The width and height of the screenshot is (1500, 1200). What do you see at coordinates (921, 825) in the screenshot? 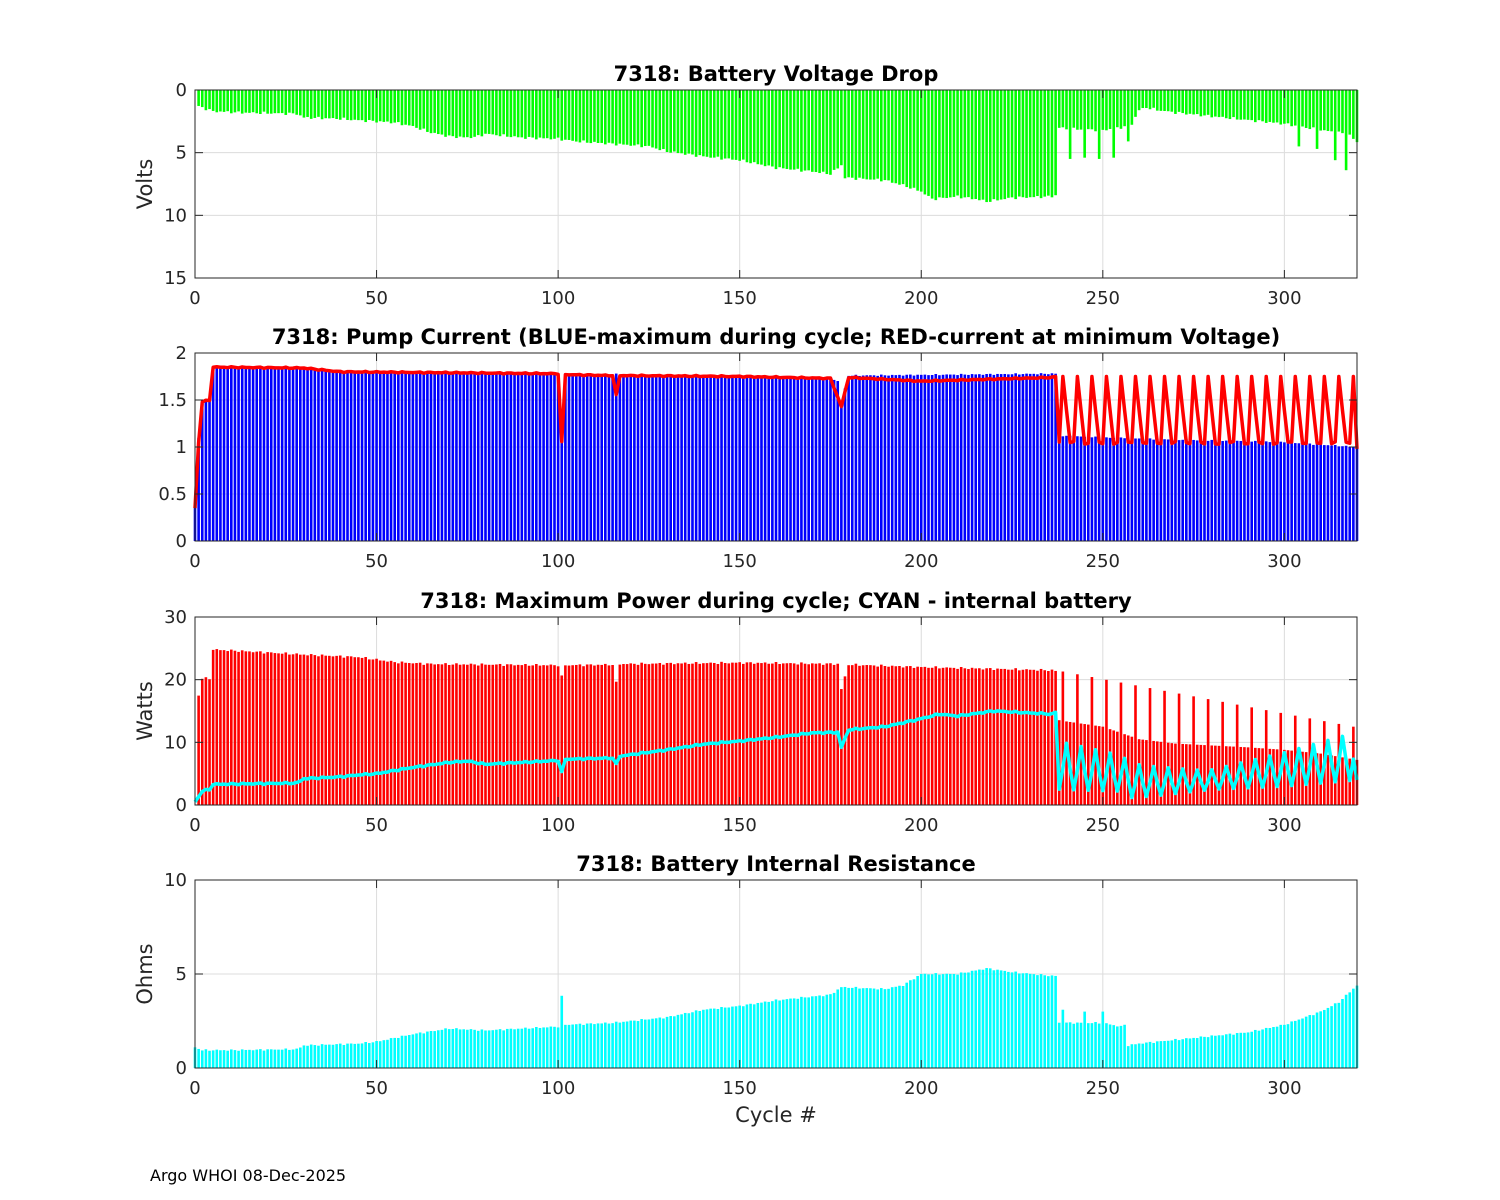
I see `x-tick-label: 200` at bounding box center [921, 825].